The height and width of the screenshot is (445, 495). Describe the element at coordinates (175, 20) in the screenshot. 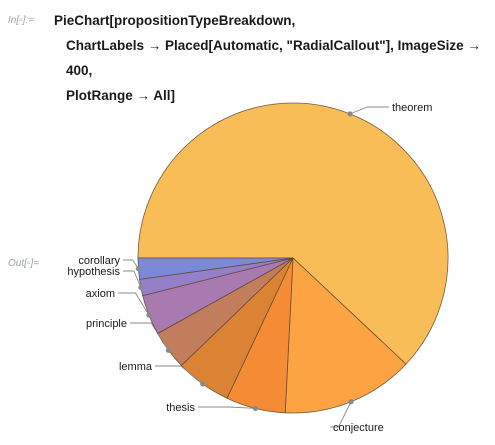

I see `code-line-1: PieChart[propositionTypeBreakdown,` at that location.